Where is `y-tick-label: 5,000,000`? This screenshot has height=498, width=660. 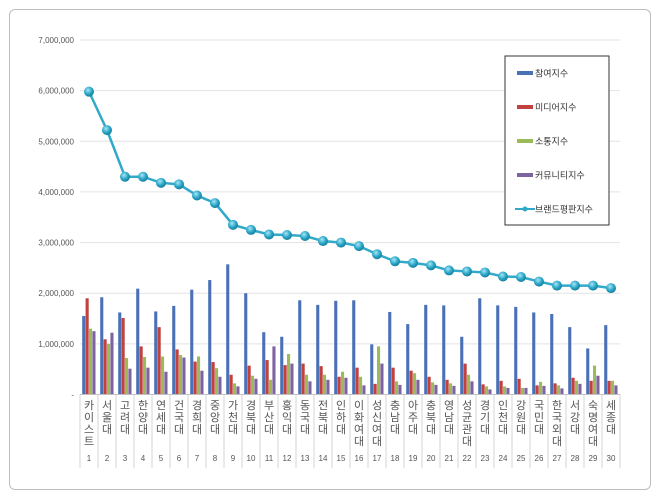 y-tick-label: 5,000,000 is located at coordinates (56, 141).